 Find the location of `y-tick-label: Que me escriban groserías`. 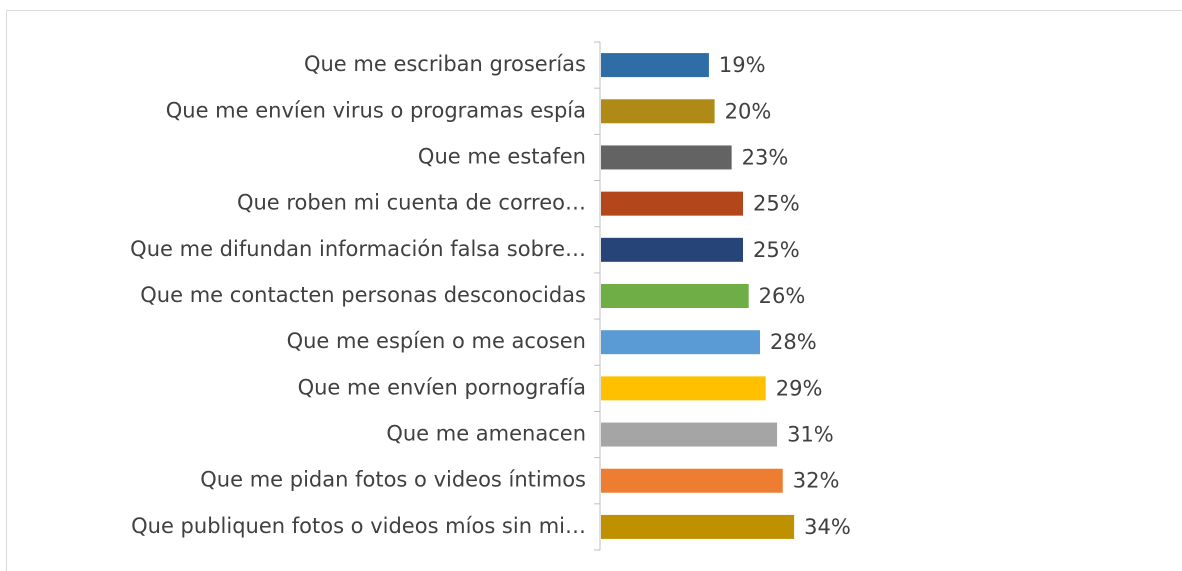

y-tick-label: Que me escriban groserías is located at coordinates (445, 64).